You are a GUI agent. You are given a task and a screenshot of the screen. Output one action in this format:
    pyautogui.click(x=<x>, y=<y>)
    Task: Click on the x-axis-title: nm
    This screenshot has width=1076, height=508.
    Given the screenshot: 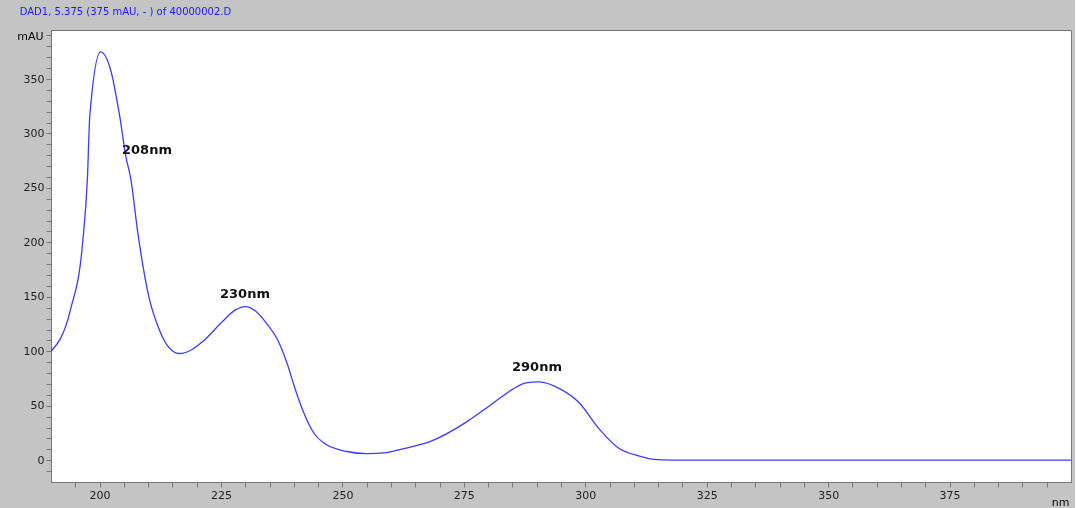 What is the action you would take?
    pyautogui.click(x=1060, y=501)
    